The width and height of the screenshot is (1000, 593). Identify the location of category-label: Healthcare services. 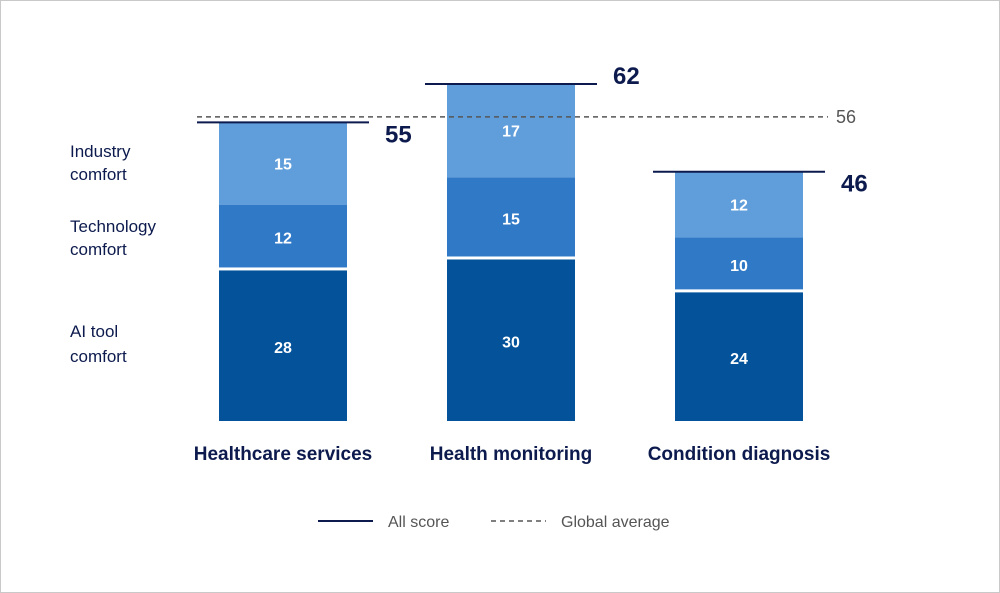
(283, 454).